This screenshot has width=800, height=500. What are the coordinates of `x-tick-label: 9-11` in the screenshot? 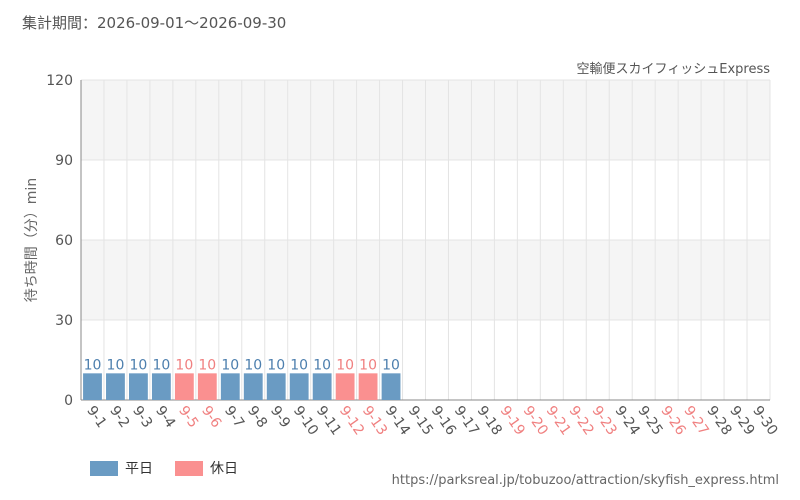 It's located at (328, 420).